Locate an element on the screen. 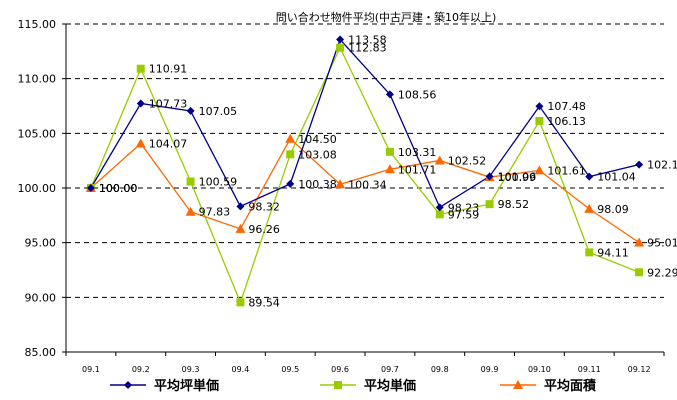 This screenshot has height=400, width=677. data-label: 107.05 is located at coordinates (218, 111).